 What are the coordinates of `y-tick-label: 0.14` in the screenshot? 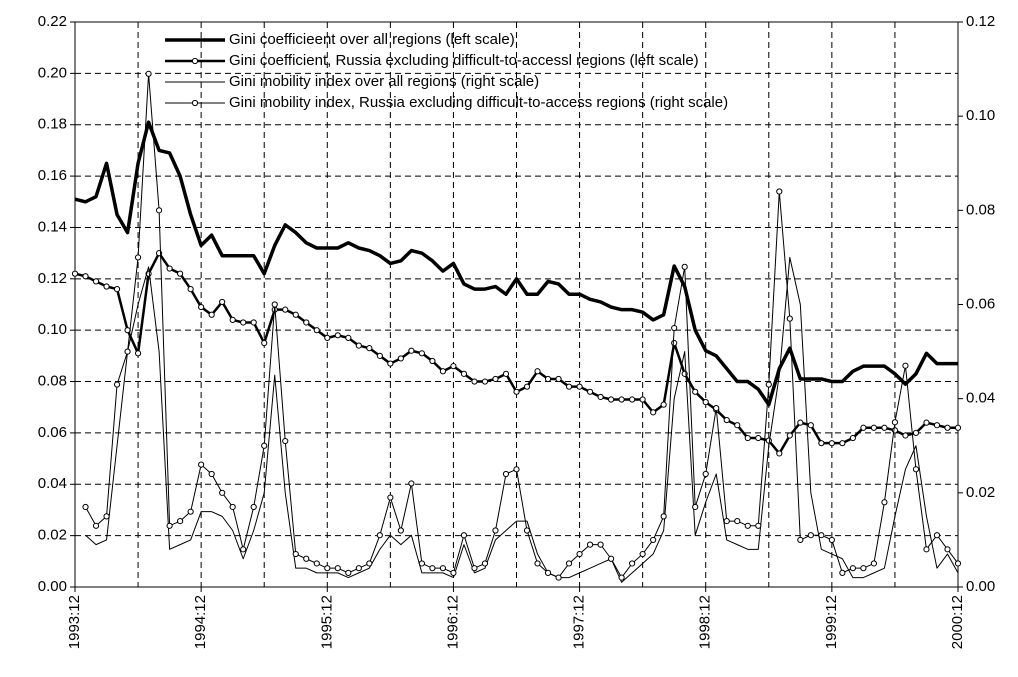 It's located at (52, 226).